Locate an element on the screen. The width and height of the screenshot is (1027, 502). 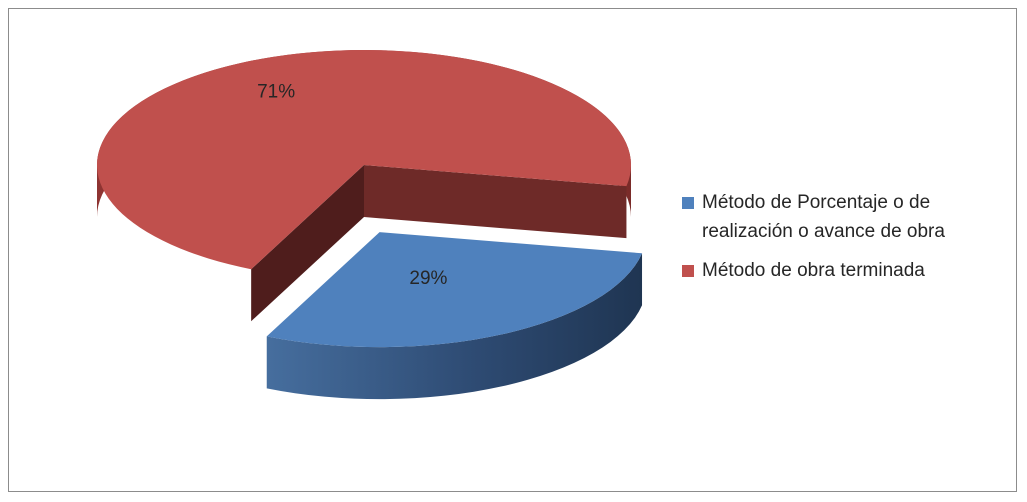
pie-slice-wall-completed-work-left is located at coordinates (495, 202).